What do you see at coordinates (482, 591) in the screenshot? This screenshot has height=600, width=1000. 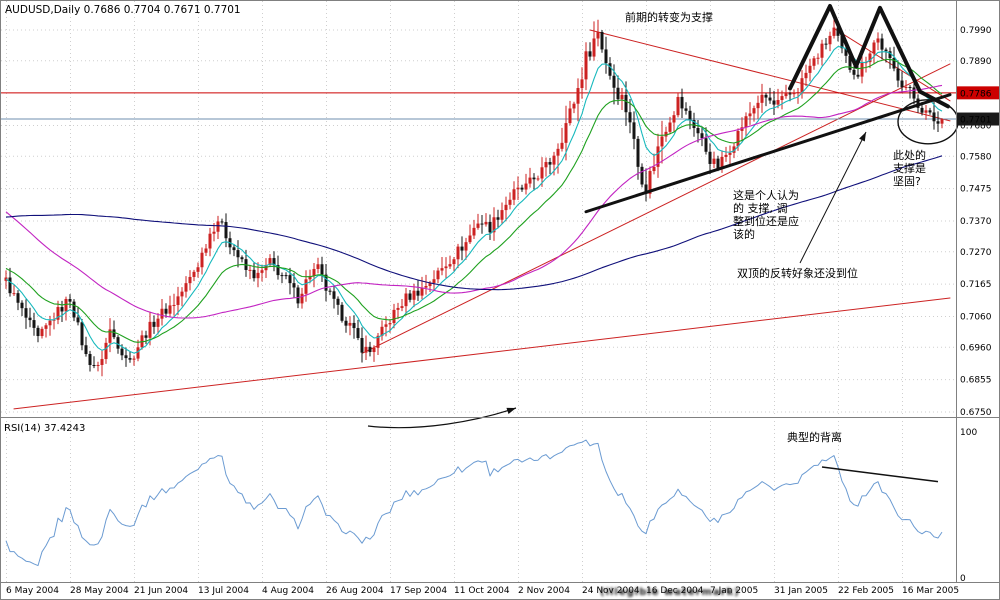 I see `x-axis-date-label: 11 Oct 2004` at bounding box center [482, 591].